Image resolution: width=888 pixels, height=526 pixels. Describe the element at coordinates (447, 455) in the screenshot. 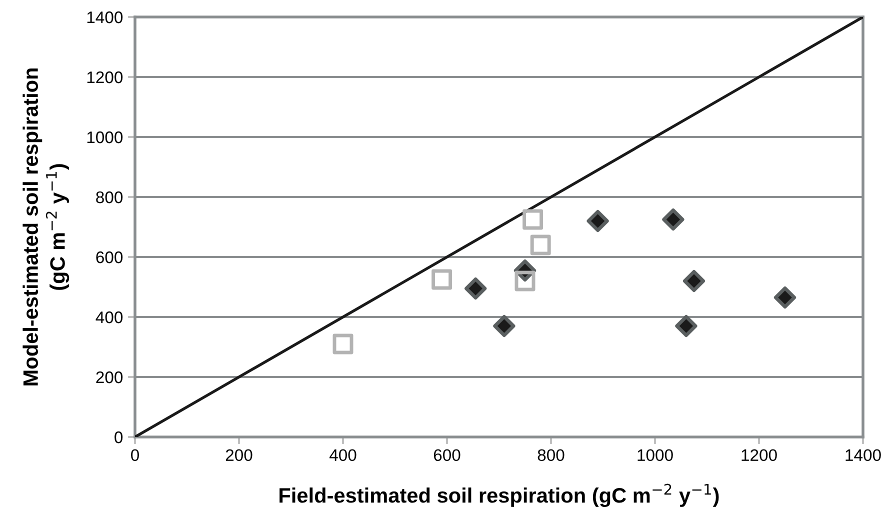

I see `x-tick-label: 600` at that location.